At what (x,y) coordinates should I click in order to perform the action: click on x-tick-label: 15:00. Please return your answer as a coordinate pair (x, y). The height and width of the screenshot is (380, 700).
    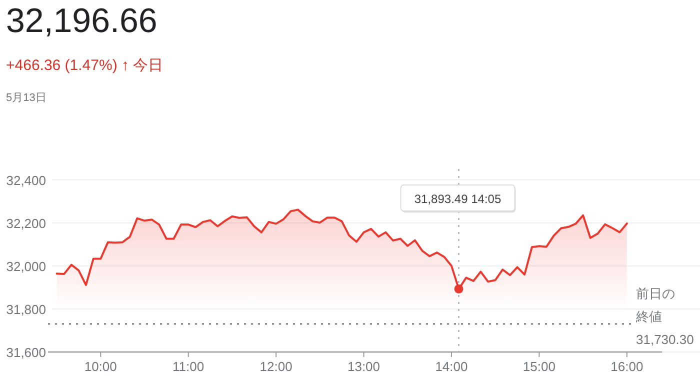
    Looking at the image, I should click on (539, 366).